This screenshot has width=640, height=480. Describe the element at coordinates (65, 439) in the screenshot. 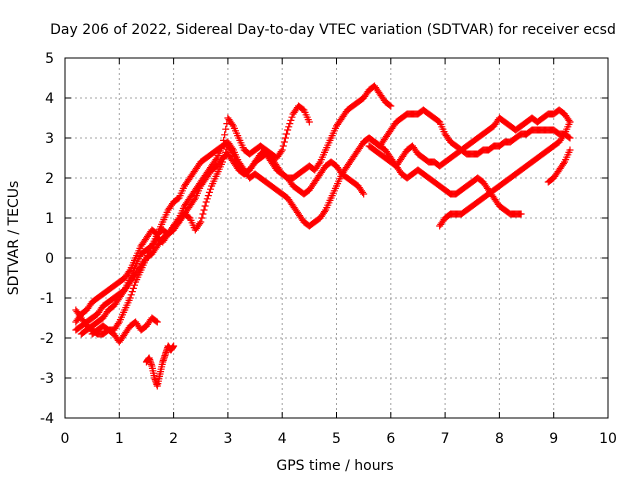

I see `x-tick-label: 0` at that location.